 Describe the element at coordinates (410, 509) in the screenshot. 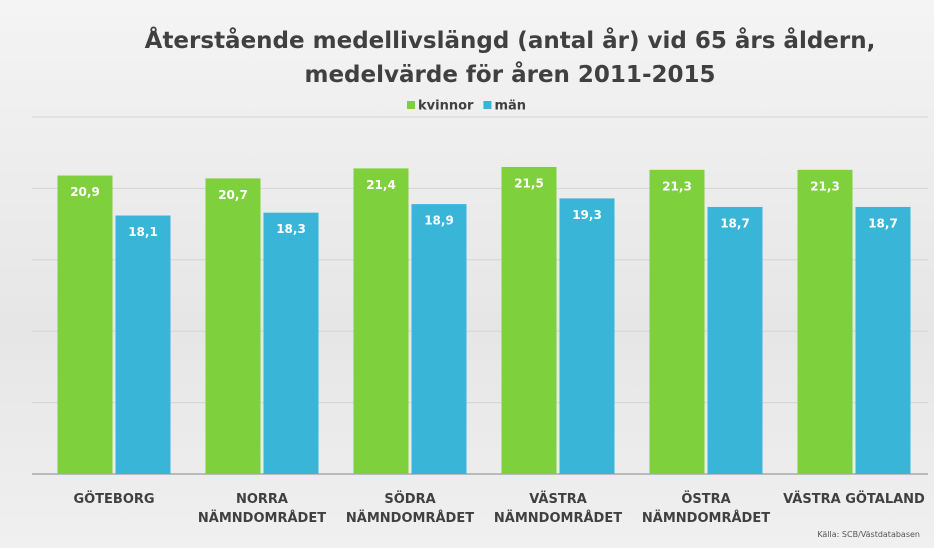

I see `x-tick-label: SÖDRA NÄMNDOMRÅDET` at that location.